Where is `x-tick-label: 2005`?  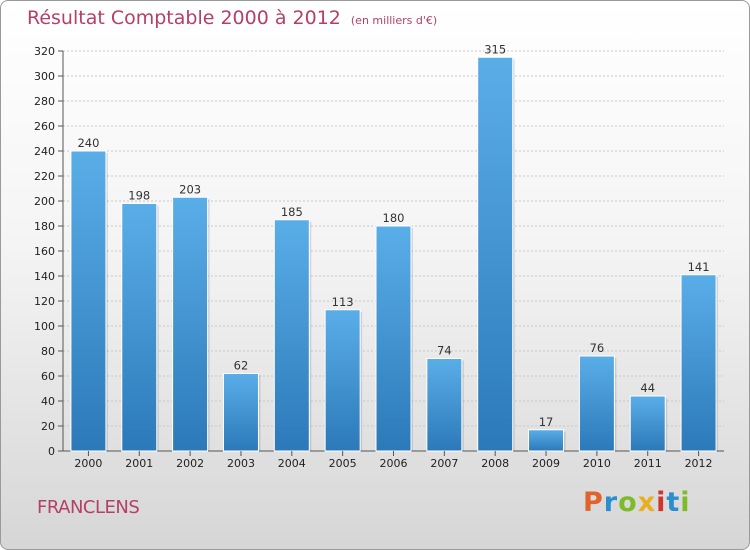 x-tick-label: 2005 is located at coordinates (343, 463).